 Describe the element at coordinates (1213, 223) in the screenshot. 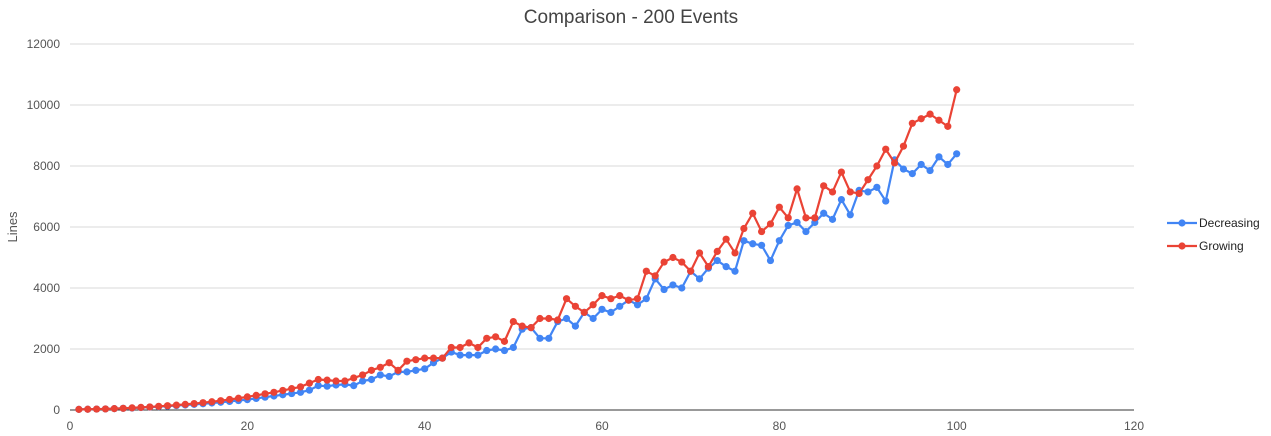

I see `legend-item-decreasing: Decreasing` at that location.